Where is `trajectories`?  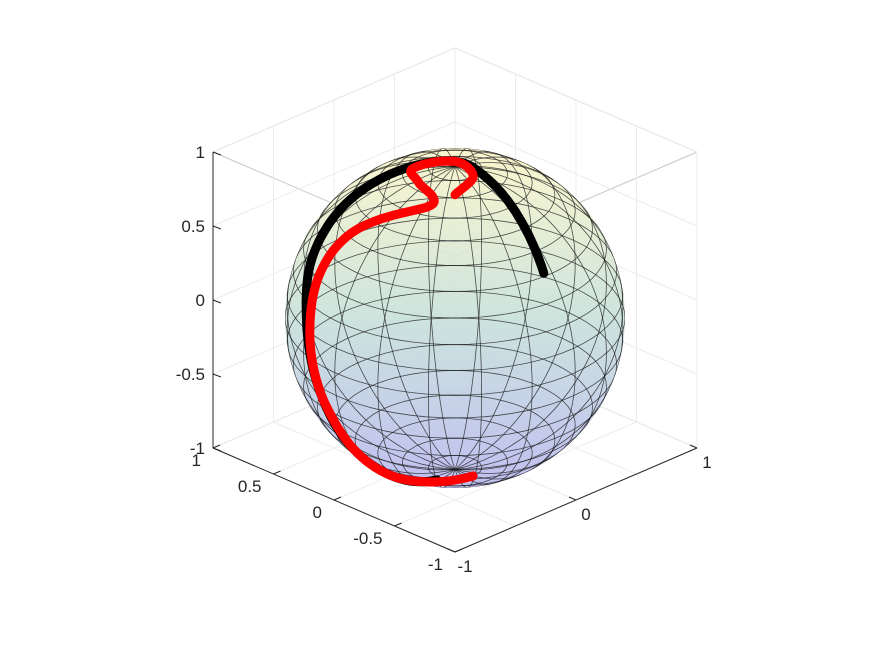
trajectories is located at coordinates (425, 321).